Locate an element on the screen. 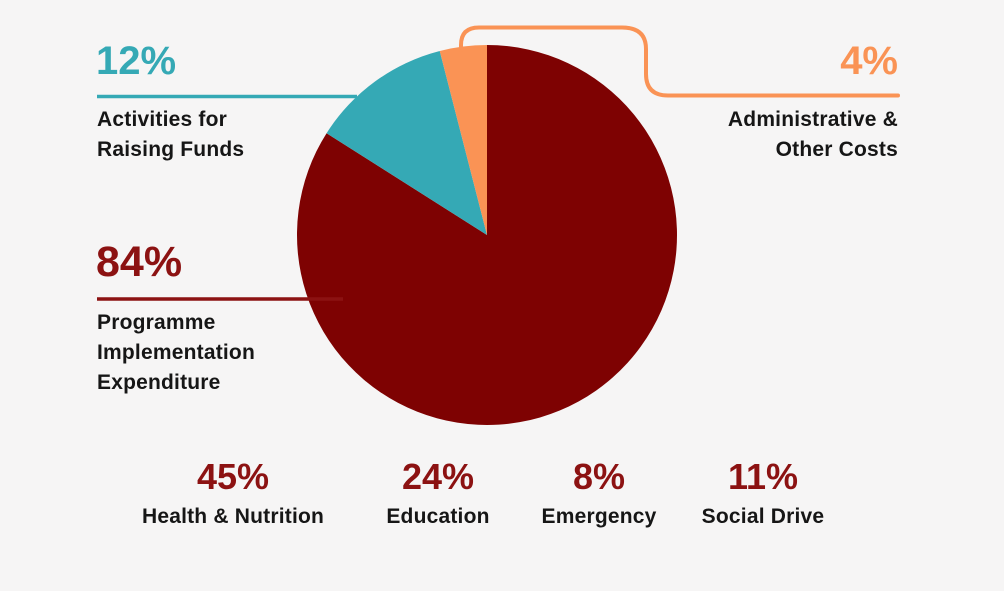  breakdown-pct: 24% is located at coordinates (438, 476).